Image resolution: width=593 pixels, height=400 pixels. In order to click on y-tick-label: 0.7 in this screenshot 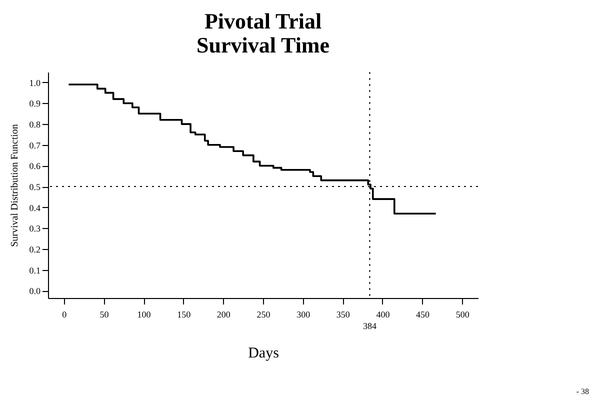, I will do `click(35, 145)`.